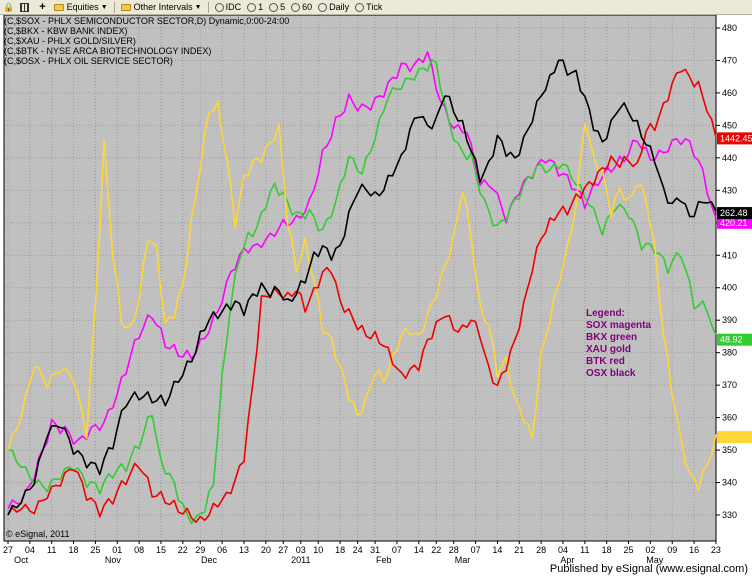 The height and width of the screenshot is (576, 752). What do you see at coordinates (233, 7) in the screenshot?
I see `idc-label: IDC` at bounding box center [233, 7].